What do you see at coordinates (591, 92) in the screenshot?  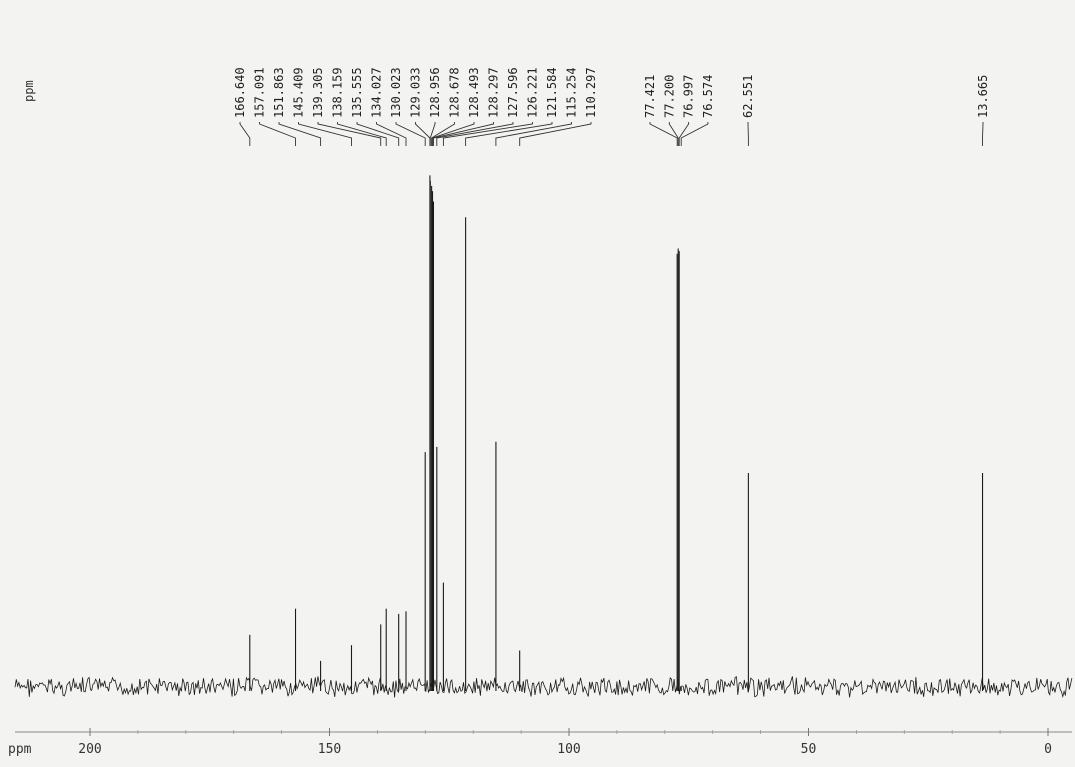 I see `peak-label: 110.297` at bounding box center [591, 92].